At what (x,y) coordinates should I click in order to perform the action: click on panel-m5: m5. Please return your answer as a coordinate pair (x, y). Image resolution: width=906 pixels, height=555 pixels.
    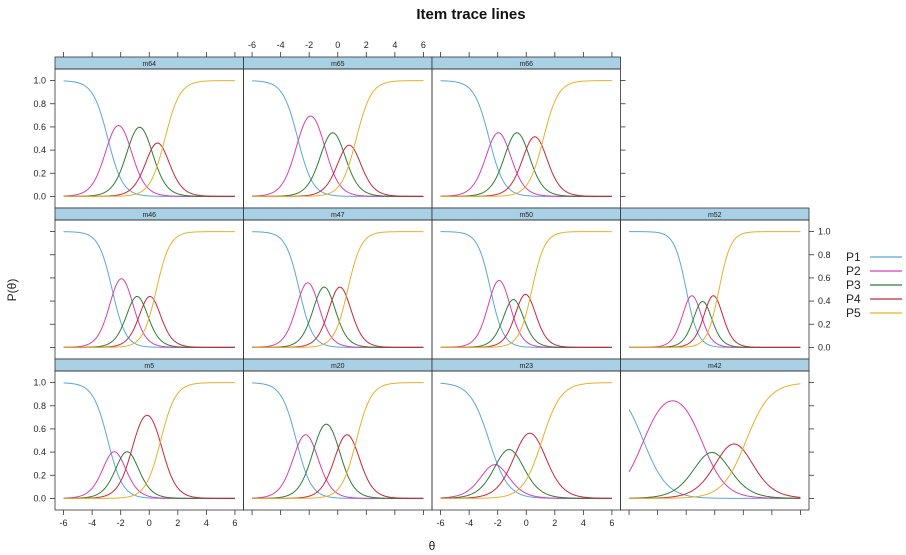
    Looking at the image, I should click on (149, 434).